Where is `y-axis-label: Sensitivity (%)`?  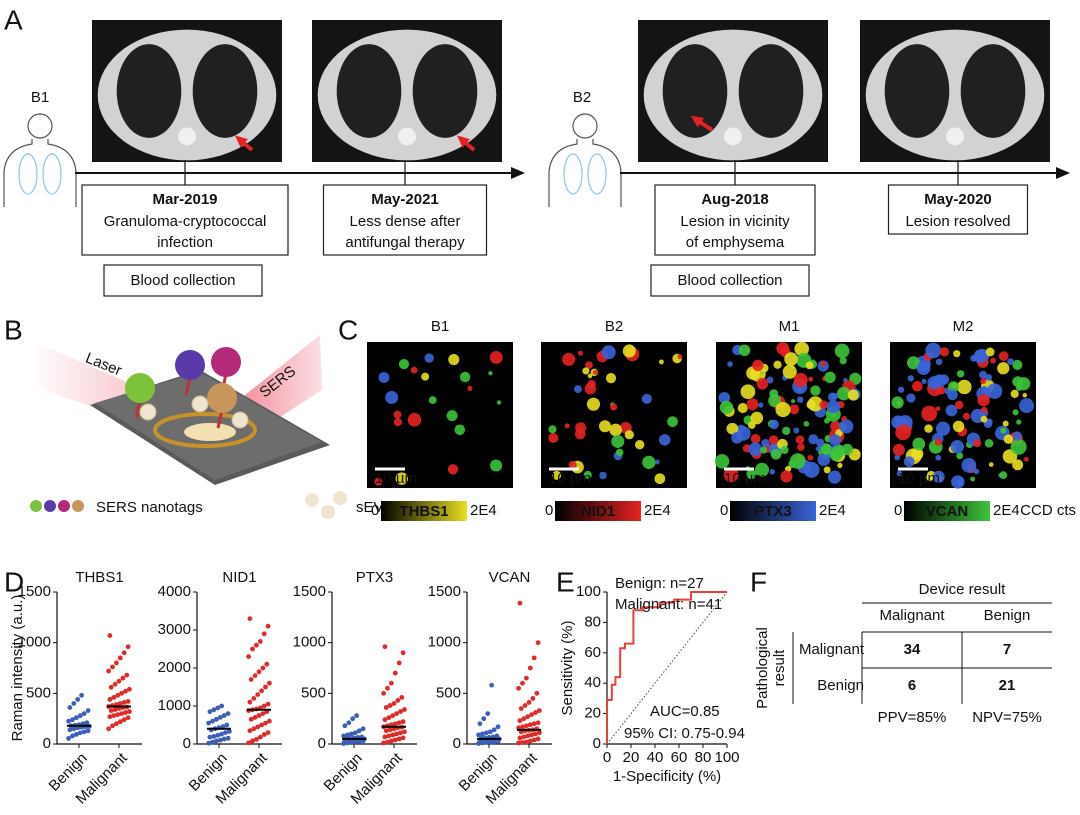 y-axis-label: Sensitivity (%) is located at coordinates (567, 667).